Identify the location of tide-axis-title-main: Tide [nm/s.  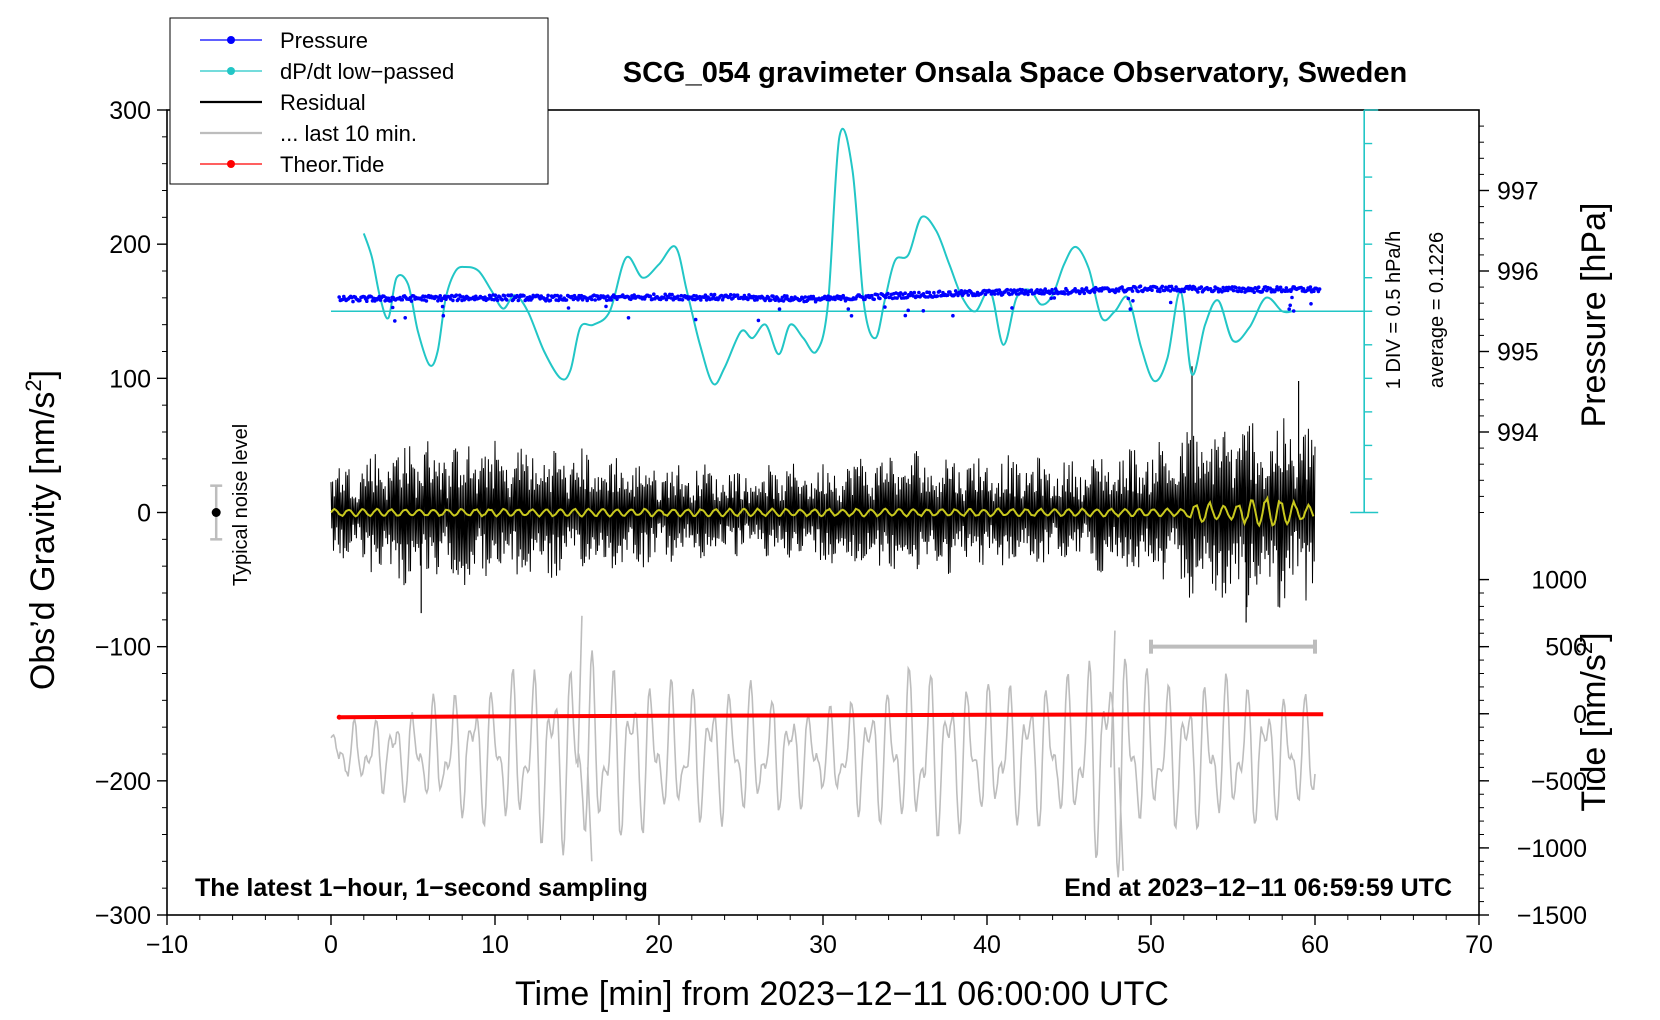
(1594, 732).